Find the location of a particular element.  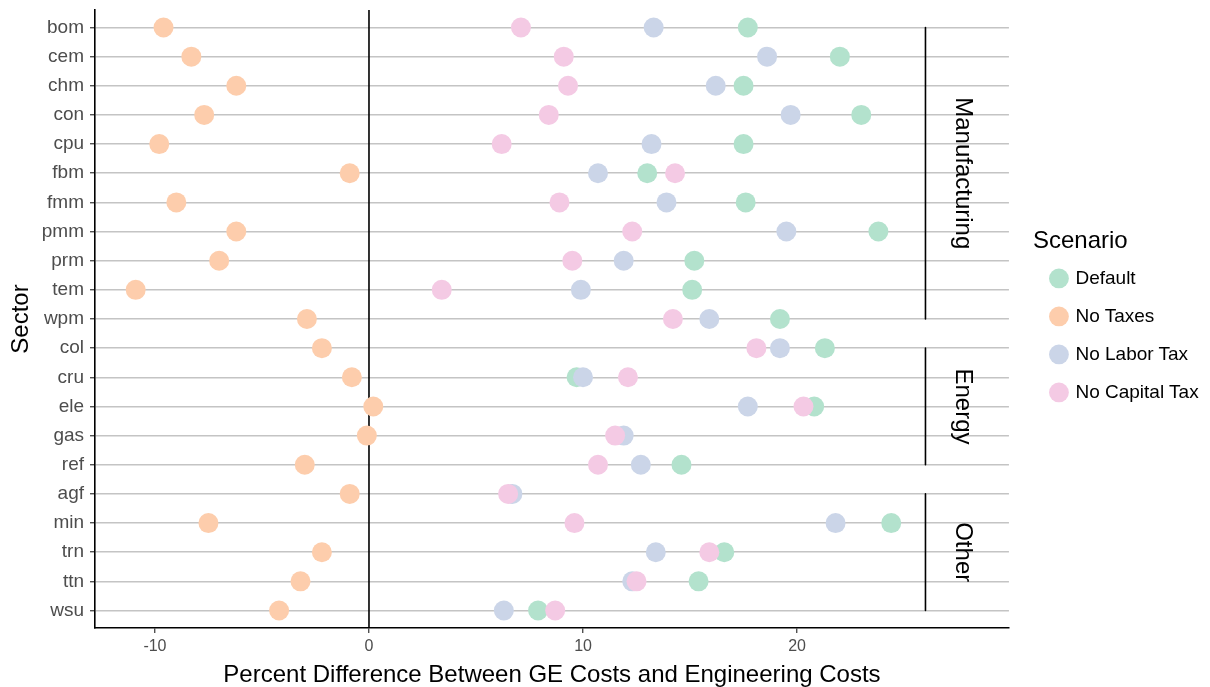

y-tick-label: fmm is located at coordinates (66, 201).